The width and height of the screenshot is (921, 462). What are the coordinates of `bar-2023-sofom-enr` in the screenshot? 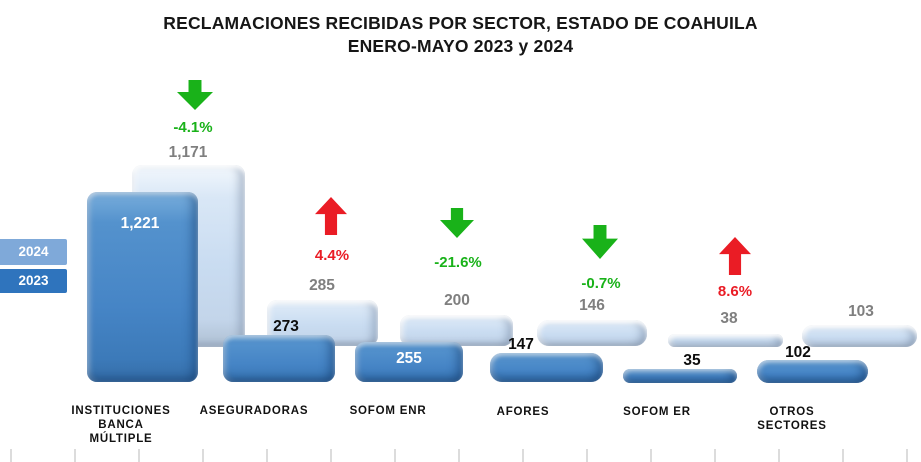 It's located at (409, 362).